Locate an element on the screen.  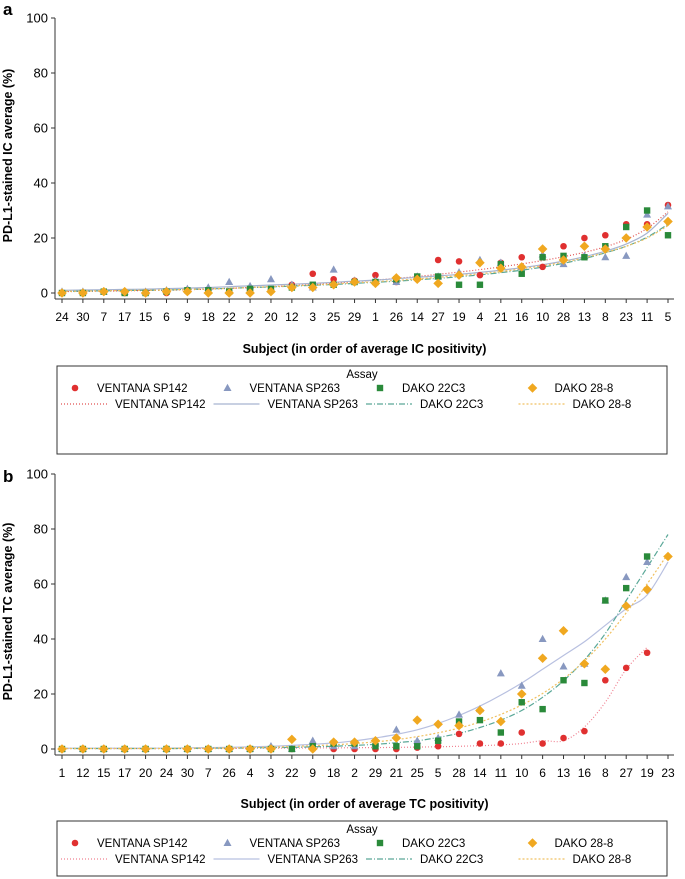
x-tick-label: 11 is located at coordinates (501, 773).